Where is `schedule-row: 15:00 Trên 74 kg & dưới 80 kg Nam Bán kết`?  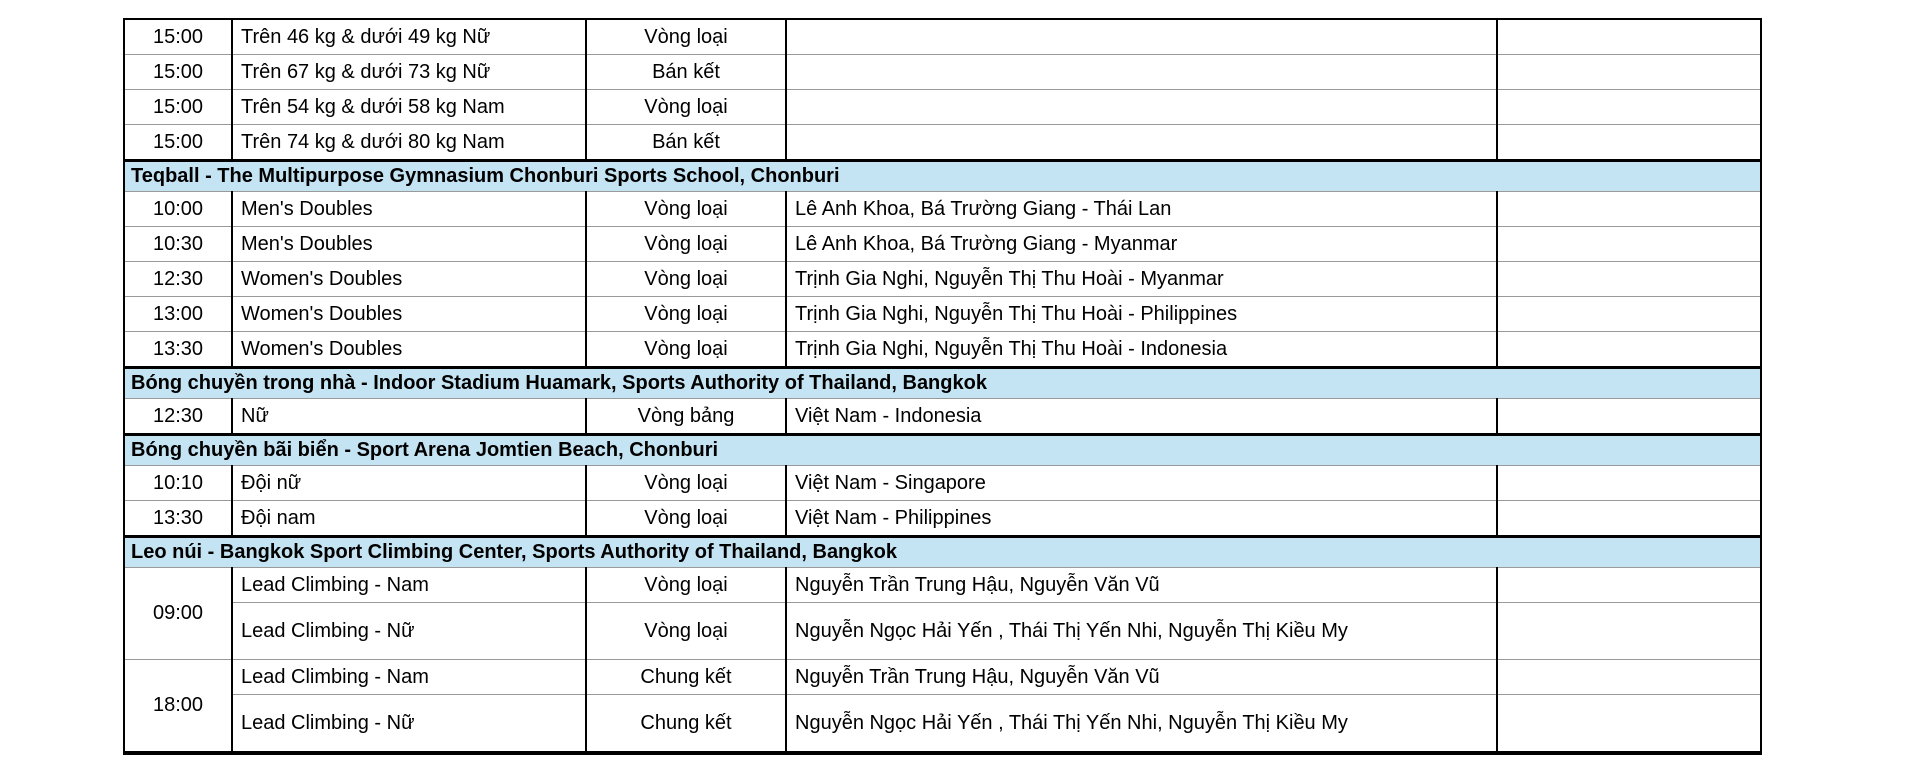
schedule-row: 15:00 Trên 74 kg & dưới 80 kg Nam Bán kết is located at coordinates (942, 142).